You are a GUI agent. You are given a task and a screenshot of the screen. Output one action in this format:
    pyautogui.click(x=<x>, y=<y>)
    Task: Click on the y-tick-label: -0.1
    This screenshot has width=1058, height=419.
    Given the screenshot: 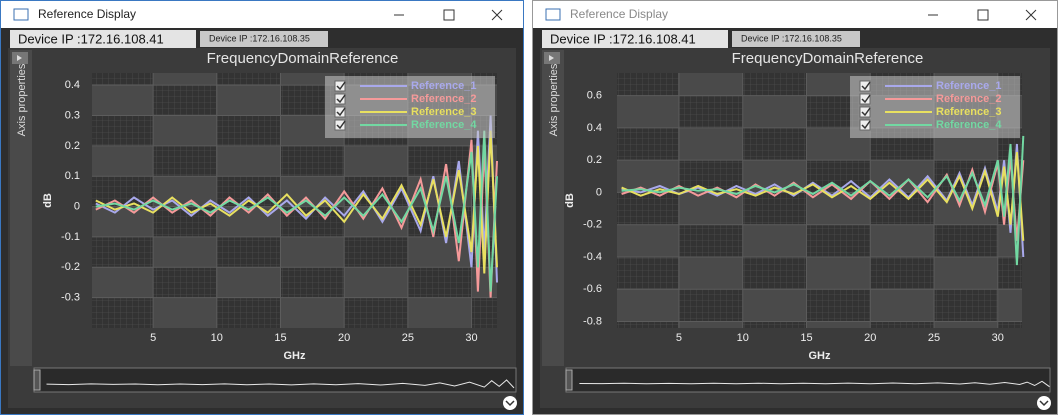 What is the action you would take?
    pyautogui.click(x=70, y=237)
    